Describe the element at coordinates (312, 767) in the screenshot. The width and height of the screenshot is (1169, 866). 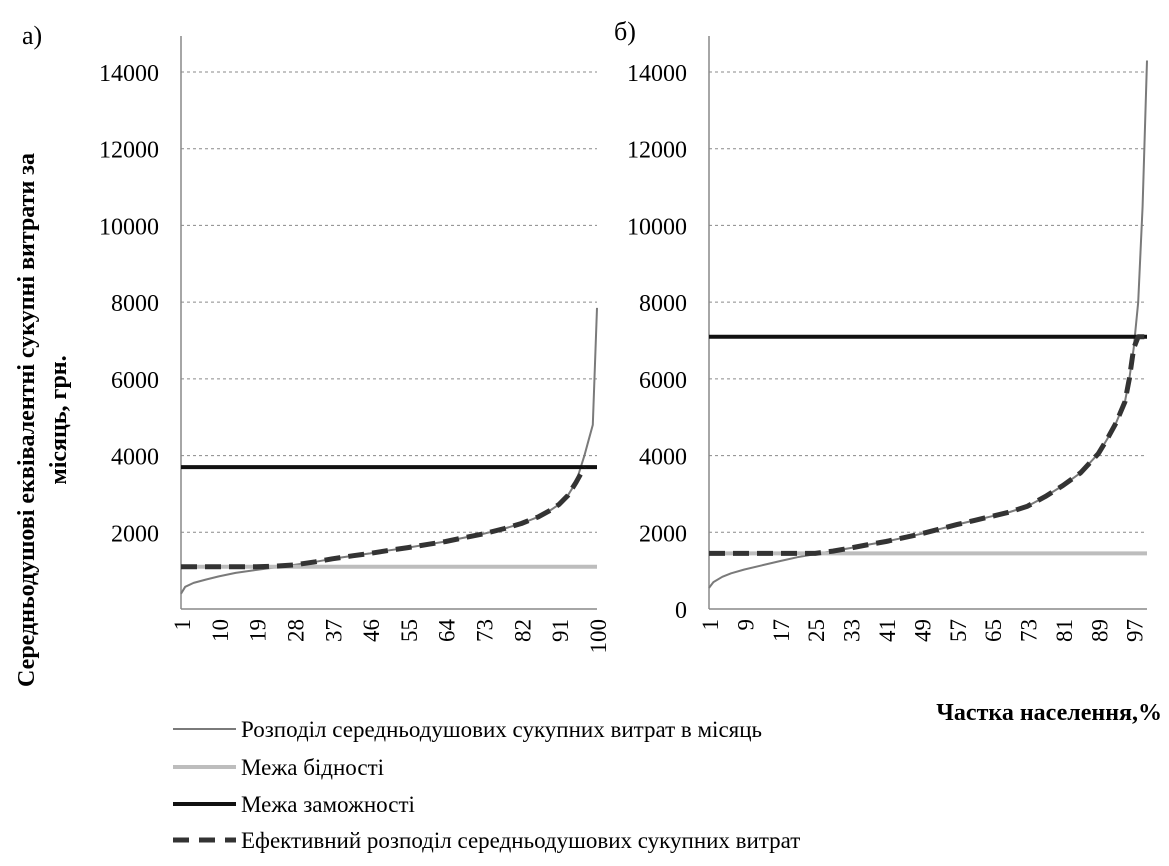
I see `legend-label: Межа бідності` at that location.